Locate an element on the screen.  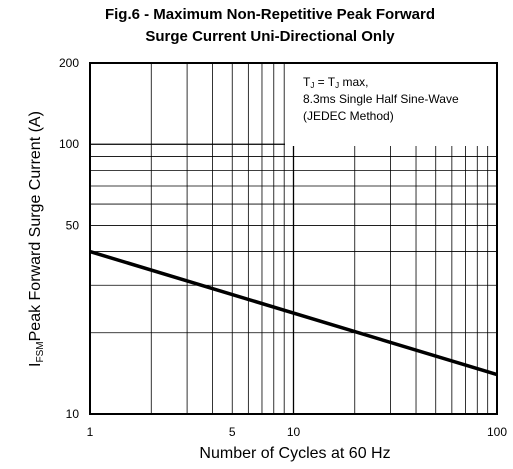
annotation-line-2: 8.3ms Single Half Sine-Wave is located at coordinates (381, 99).